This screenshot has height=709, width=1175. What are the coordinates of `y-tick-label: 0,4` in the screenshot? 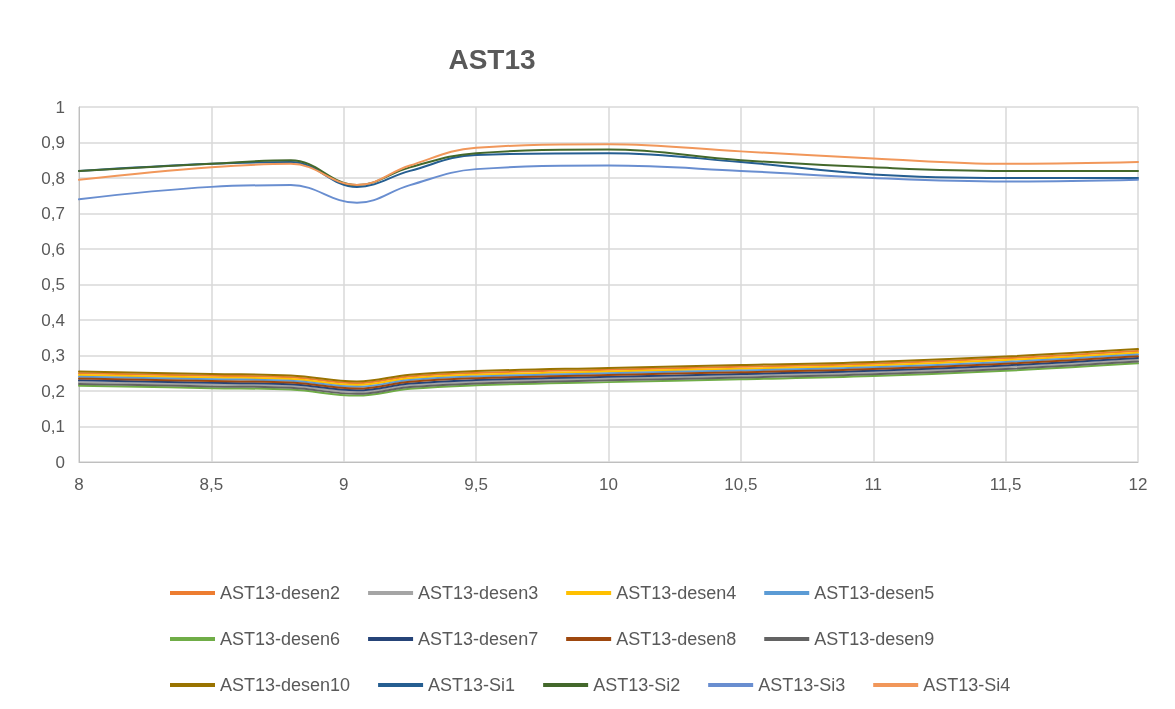 It's located at (53, 320).